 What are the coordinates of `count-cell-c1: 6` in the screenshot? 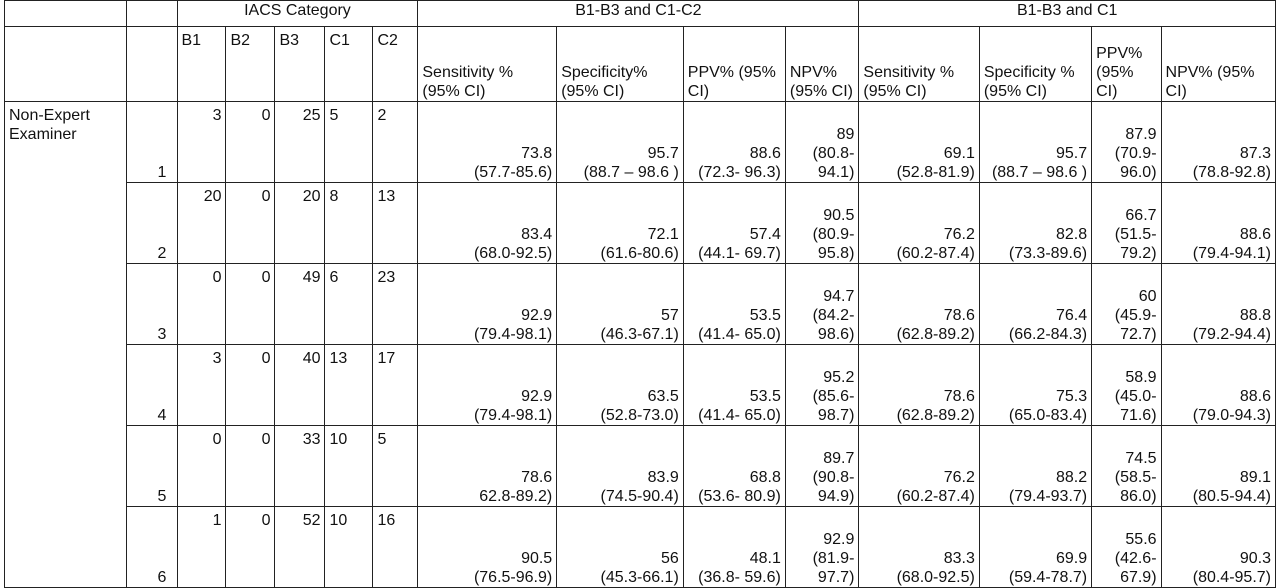 It's located at (349, 304).